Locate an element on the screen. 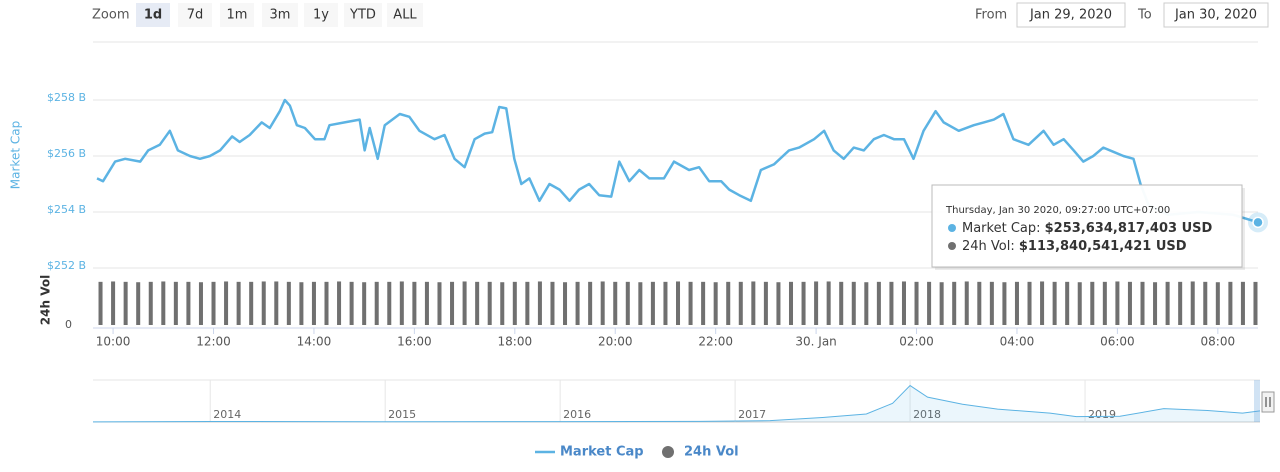  to-input is located at coordinates (1216, 15).